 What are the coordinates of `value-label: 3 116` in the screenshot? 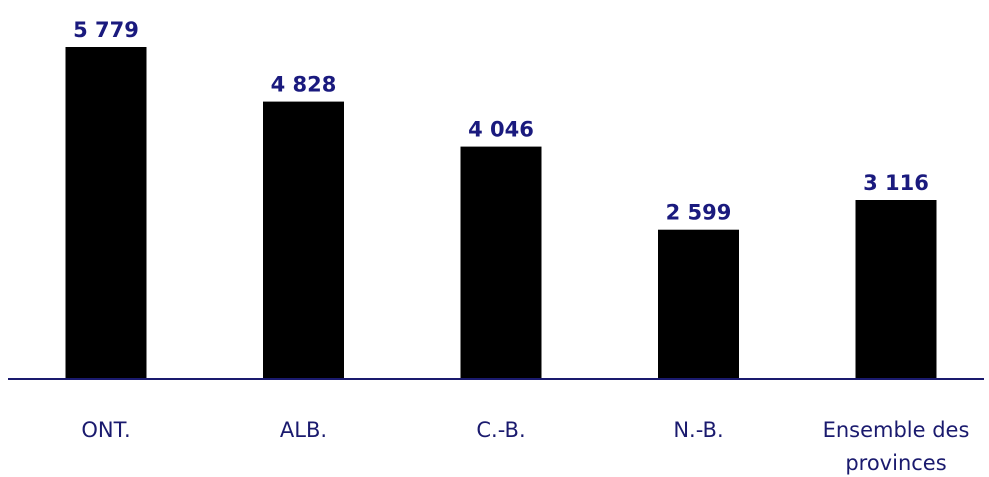 It's located at (896, 183).